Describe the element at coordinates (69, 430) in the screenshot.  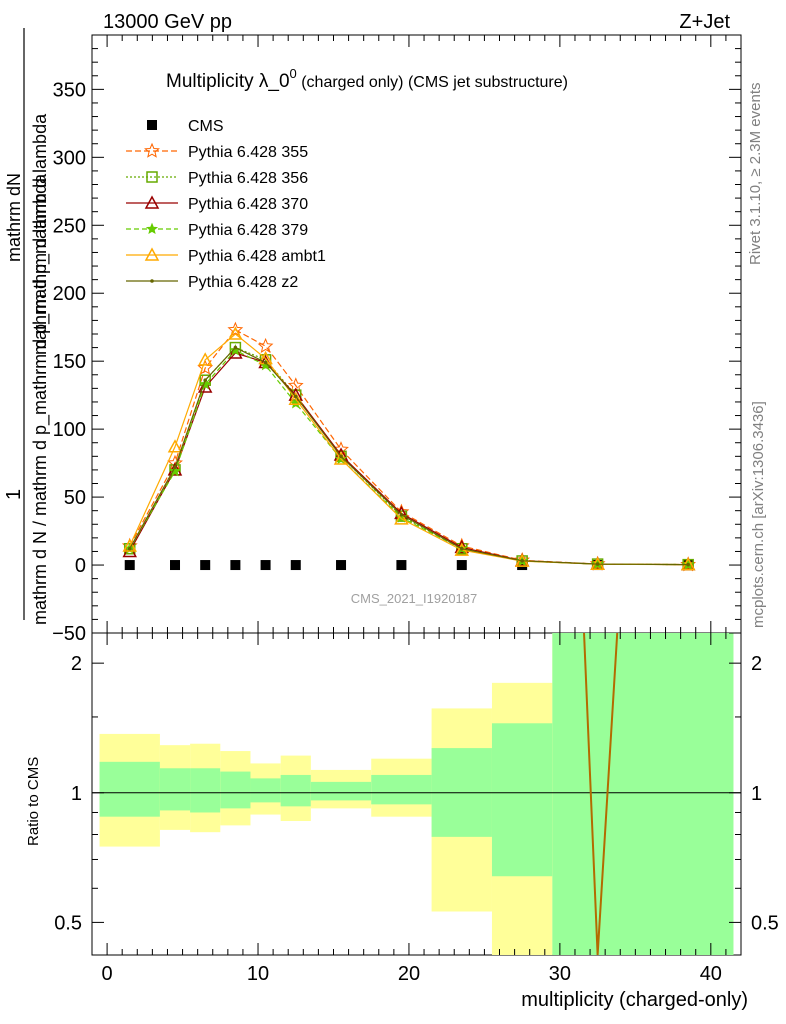
I see `main-ytick-label-3: 100` at that location.